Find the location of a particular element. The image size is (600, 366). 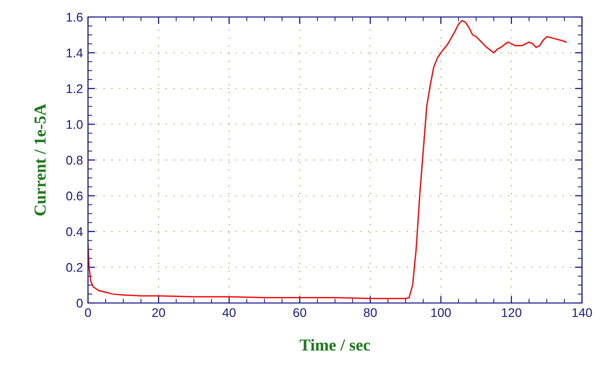

y-tick-label: 0.8 is located at coordinates (74, 160).